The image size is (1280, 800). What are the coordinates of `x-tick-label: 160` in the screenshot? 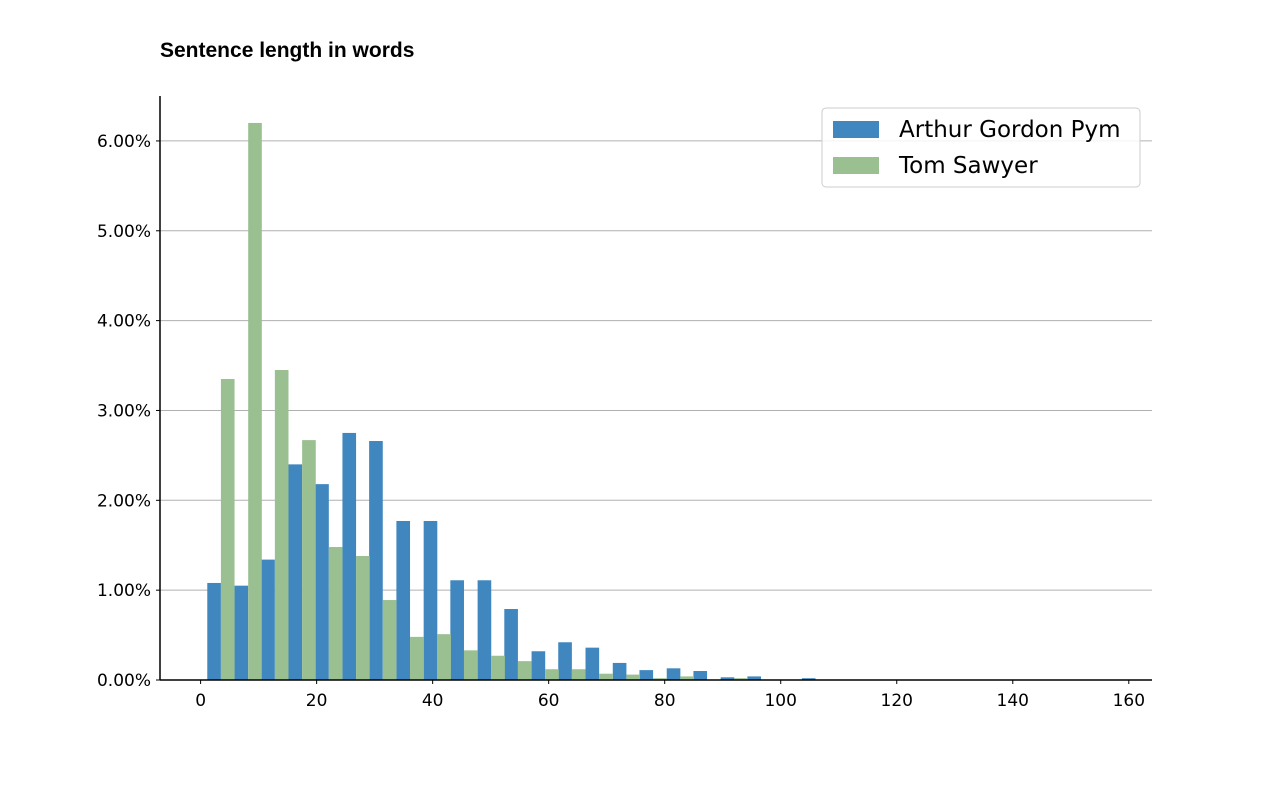 It's located at (1129, 701).